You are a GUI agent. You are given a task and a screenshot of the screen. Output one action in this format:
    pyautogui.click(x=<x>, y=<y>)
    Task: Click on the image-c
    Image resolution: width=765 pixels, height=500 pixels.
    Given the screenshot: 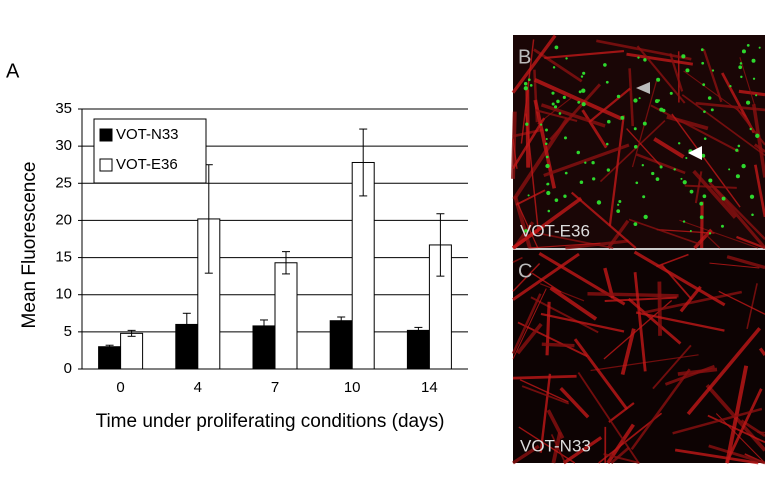 What is the action you would take?
    pyautogui.click(x=639, y=356)
    